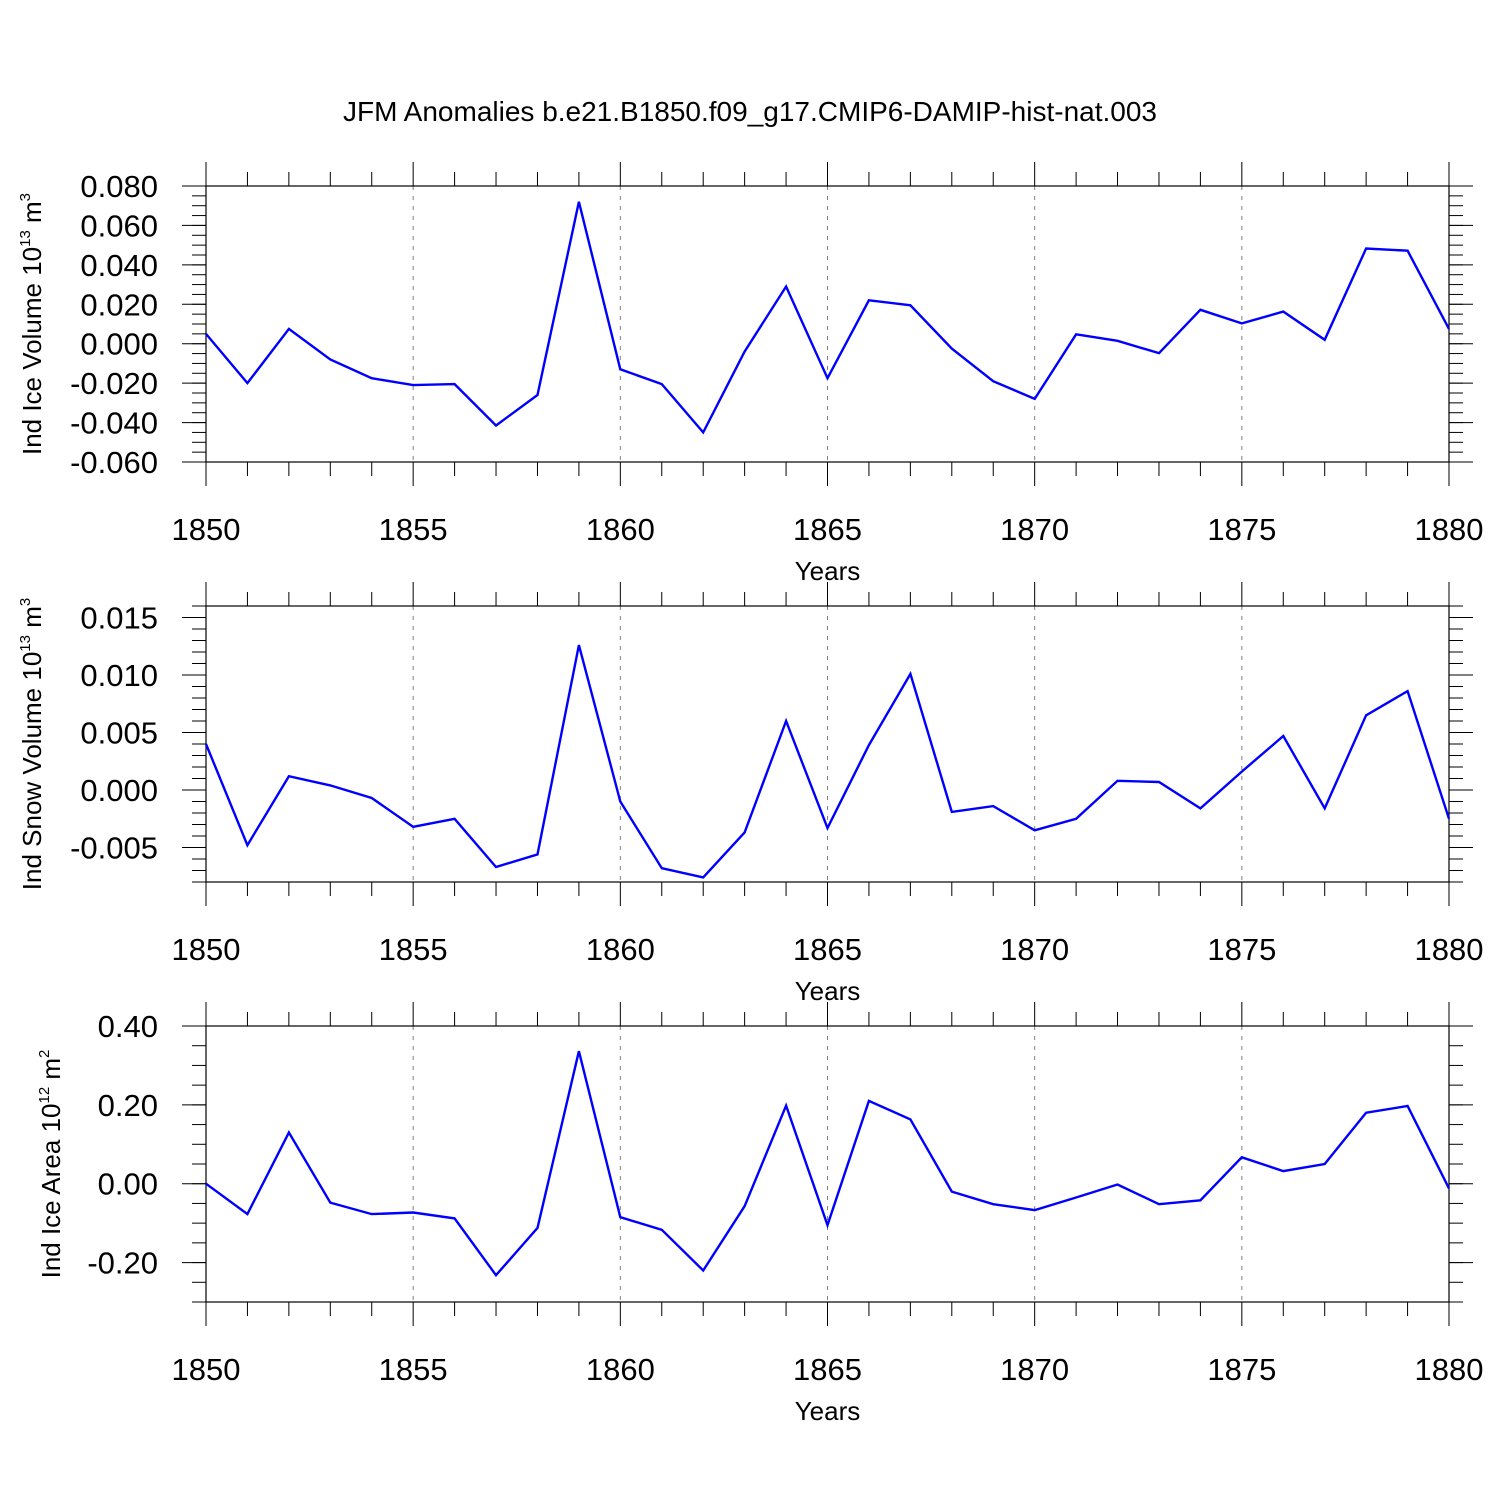 This screenshot has width=1500, height=1500. What do you see at coordinates (32, 771) in the screenshot?
I see `y-axis-title-text: Ind Snow Volume 10` at bounding box center [32, 771].